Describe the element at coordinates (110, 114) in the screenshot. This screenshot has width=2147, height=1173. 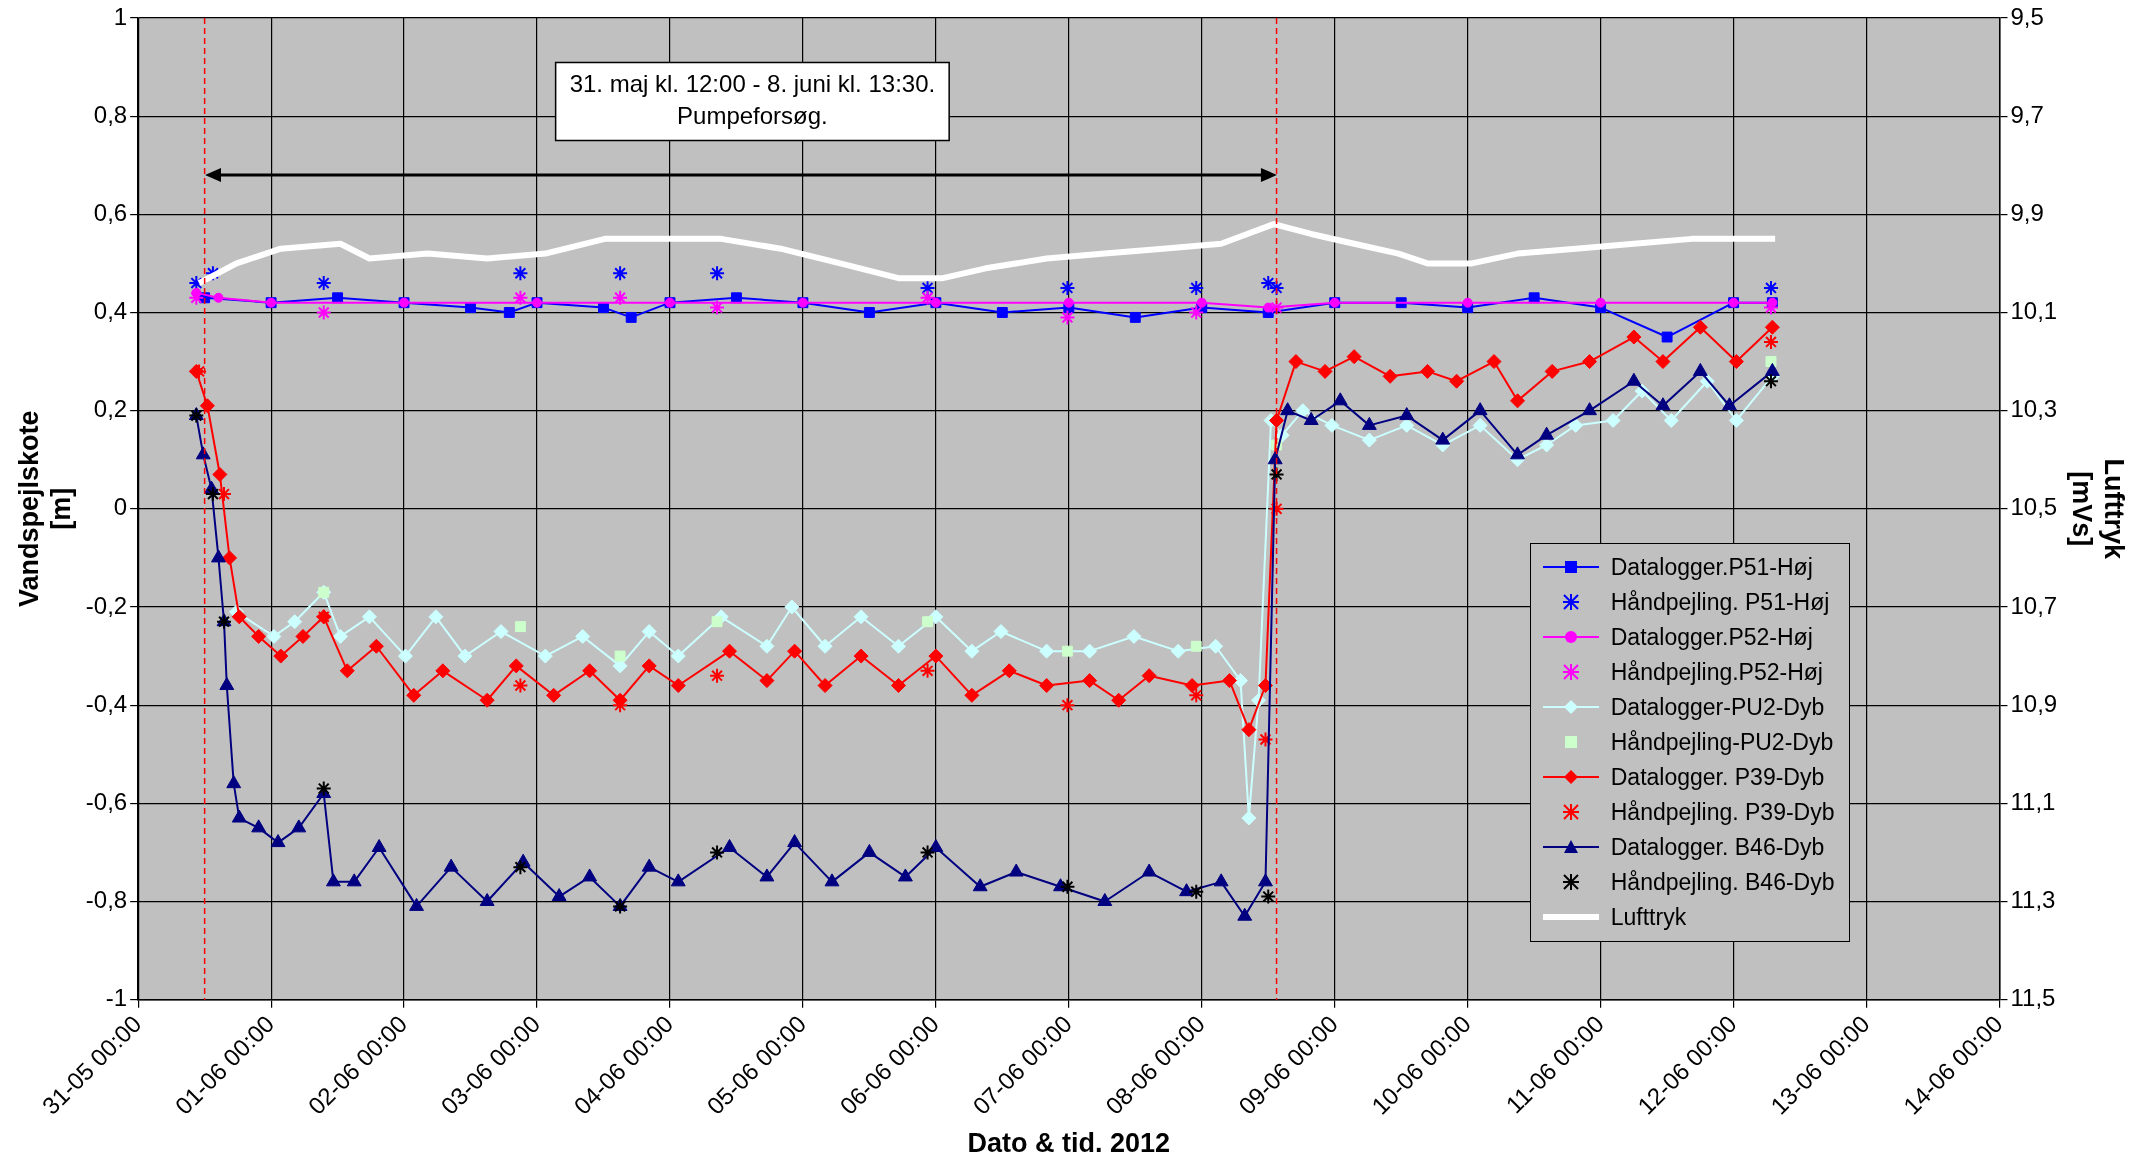
I see `y-tick-label: 0,8` at that location.